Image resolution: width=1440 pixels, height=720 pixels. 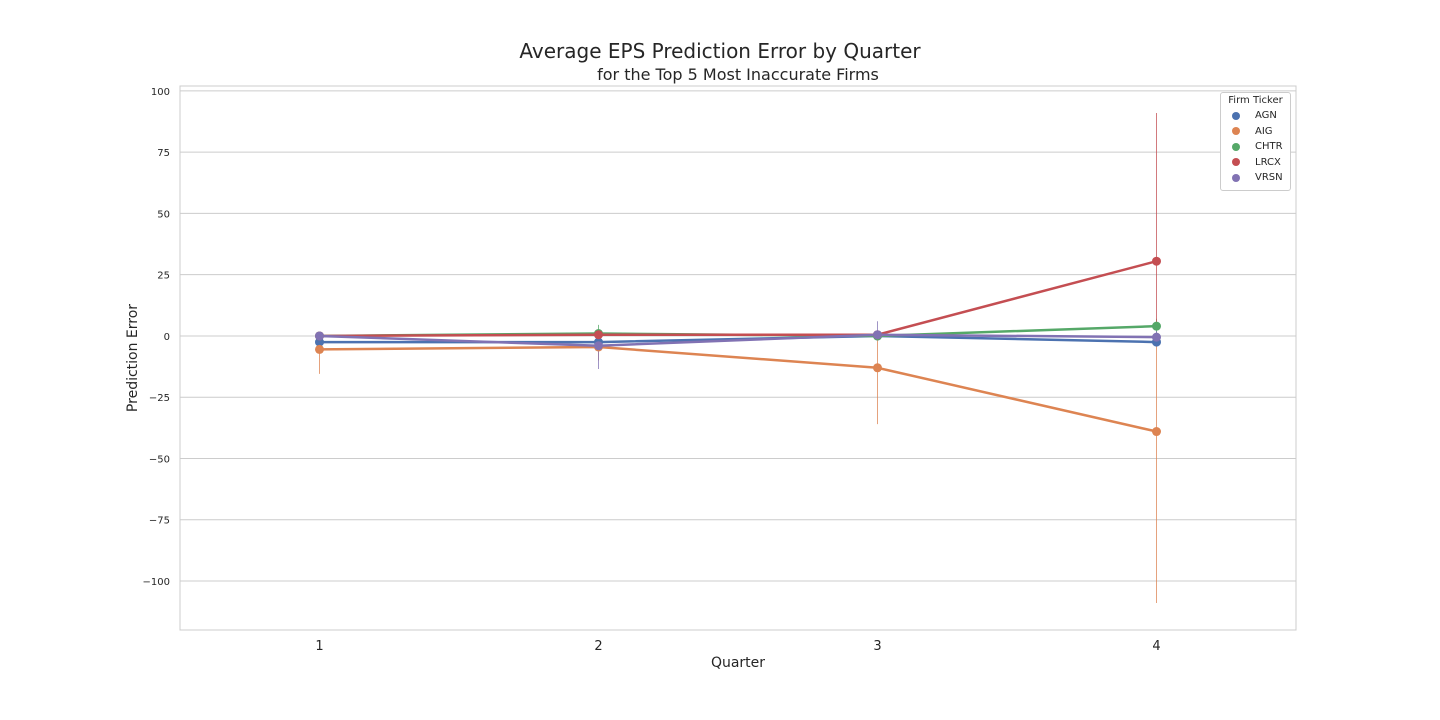 I want to click on legend-item-lrcx: LRCX, so click(x=1255, y=163).